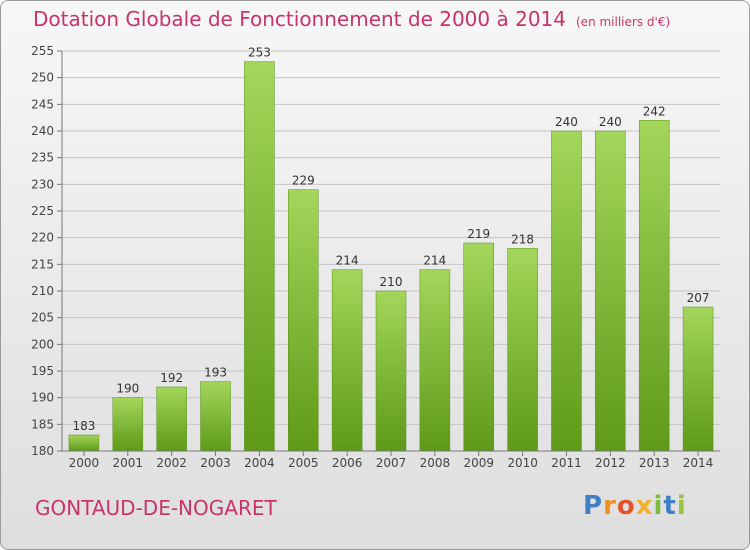 The height and width of the screenshot is (550, 750). Describe the element at coordinates (303, 320) in the screenshot. I see `bar-2005` at that location.